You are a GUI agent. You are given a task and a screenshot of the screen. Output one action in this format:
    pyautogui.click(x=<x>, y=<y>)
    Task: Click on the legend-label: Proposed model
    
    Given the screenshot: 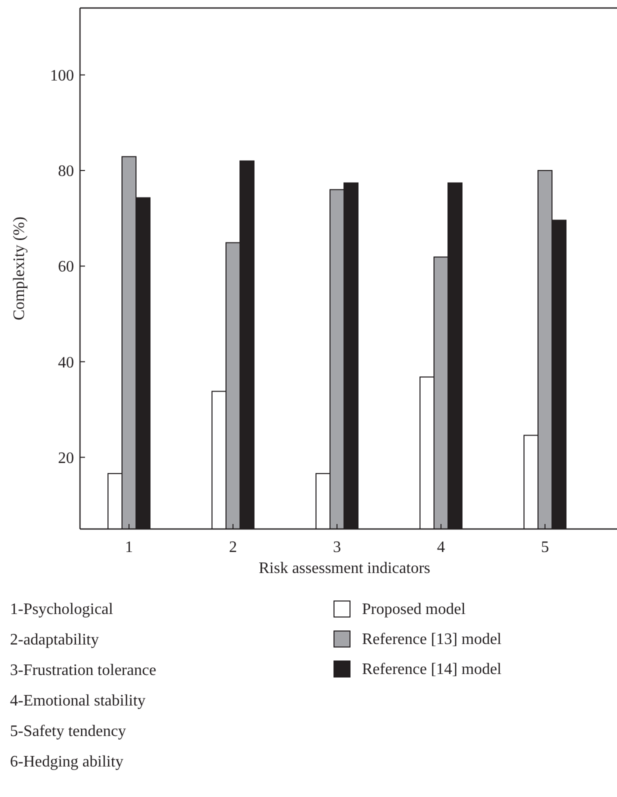 What is the action you would take?
    pyautogui.click(x=414, y=609)
    